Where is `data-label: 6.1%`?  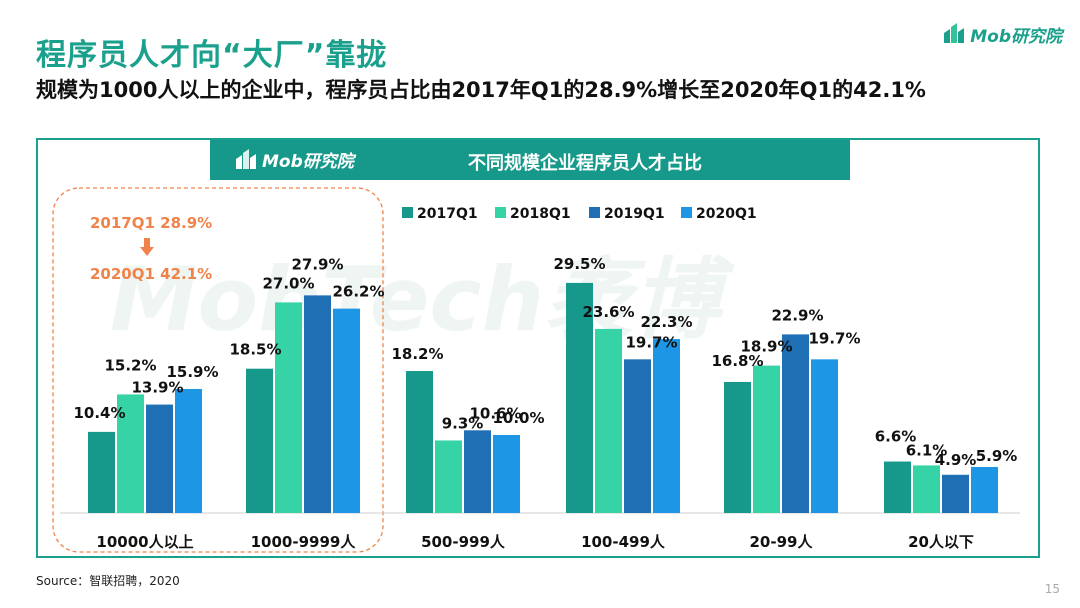
data-label: 6.1% is located at coordinates (927, 450).